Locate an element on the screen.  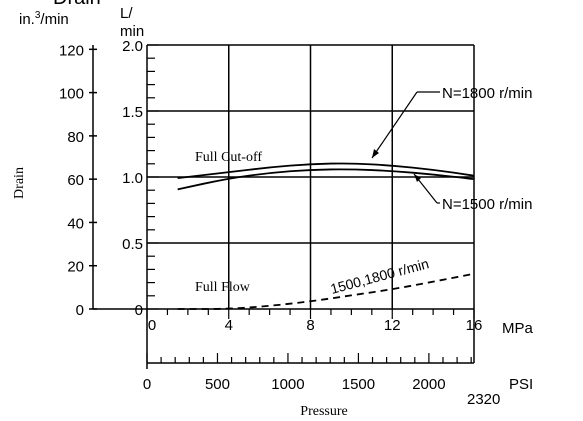
mpa-tick-label-12: 12 is located at coordinates (392, 325).